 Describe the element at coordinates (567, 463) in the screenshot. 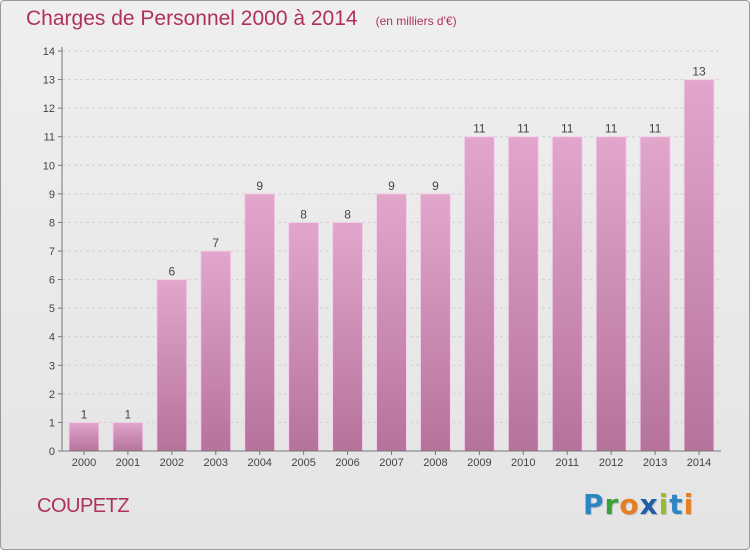

I see `x-tick-label: 2011` at that location.